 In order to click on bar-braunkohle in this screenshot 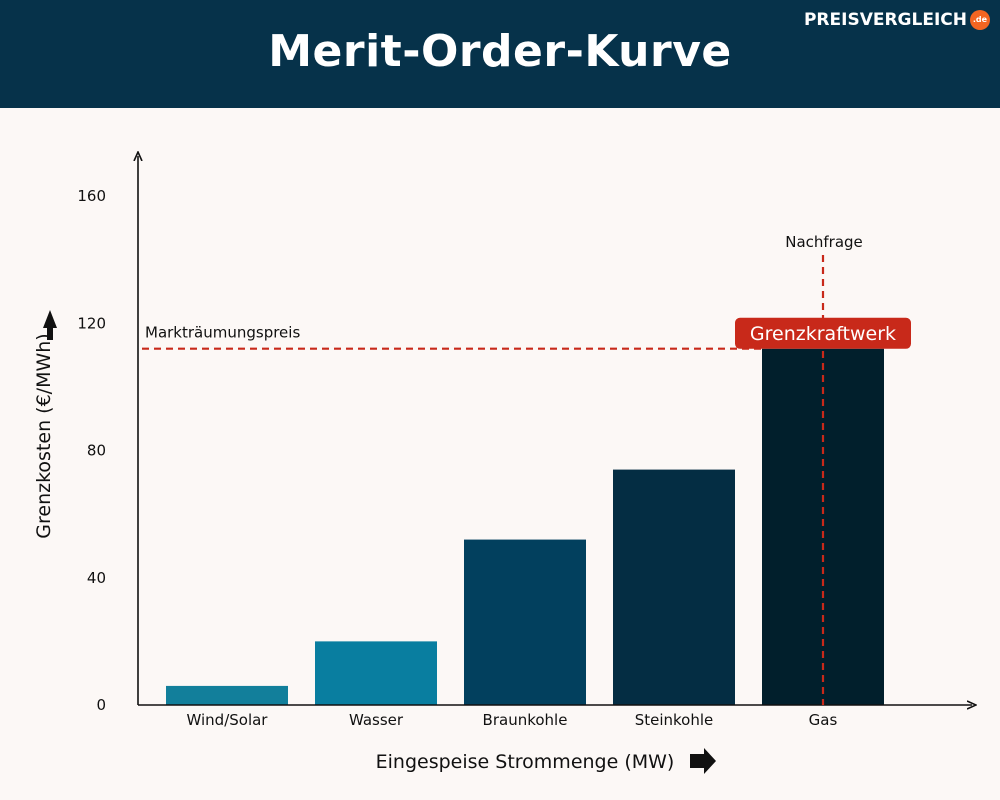, I will do `click(525, 622)`.